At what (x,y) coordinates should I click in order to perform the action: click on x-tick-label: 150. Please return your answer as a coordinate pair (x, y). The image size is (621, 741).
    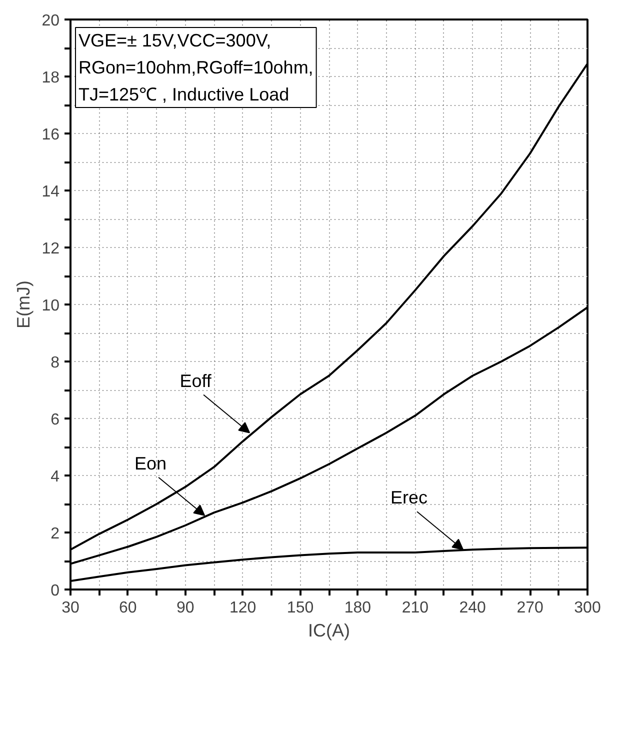
    Looking at the image, I should click on (300, 608).